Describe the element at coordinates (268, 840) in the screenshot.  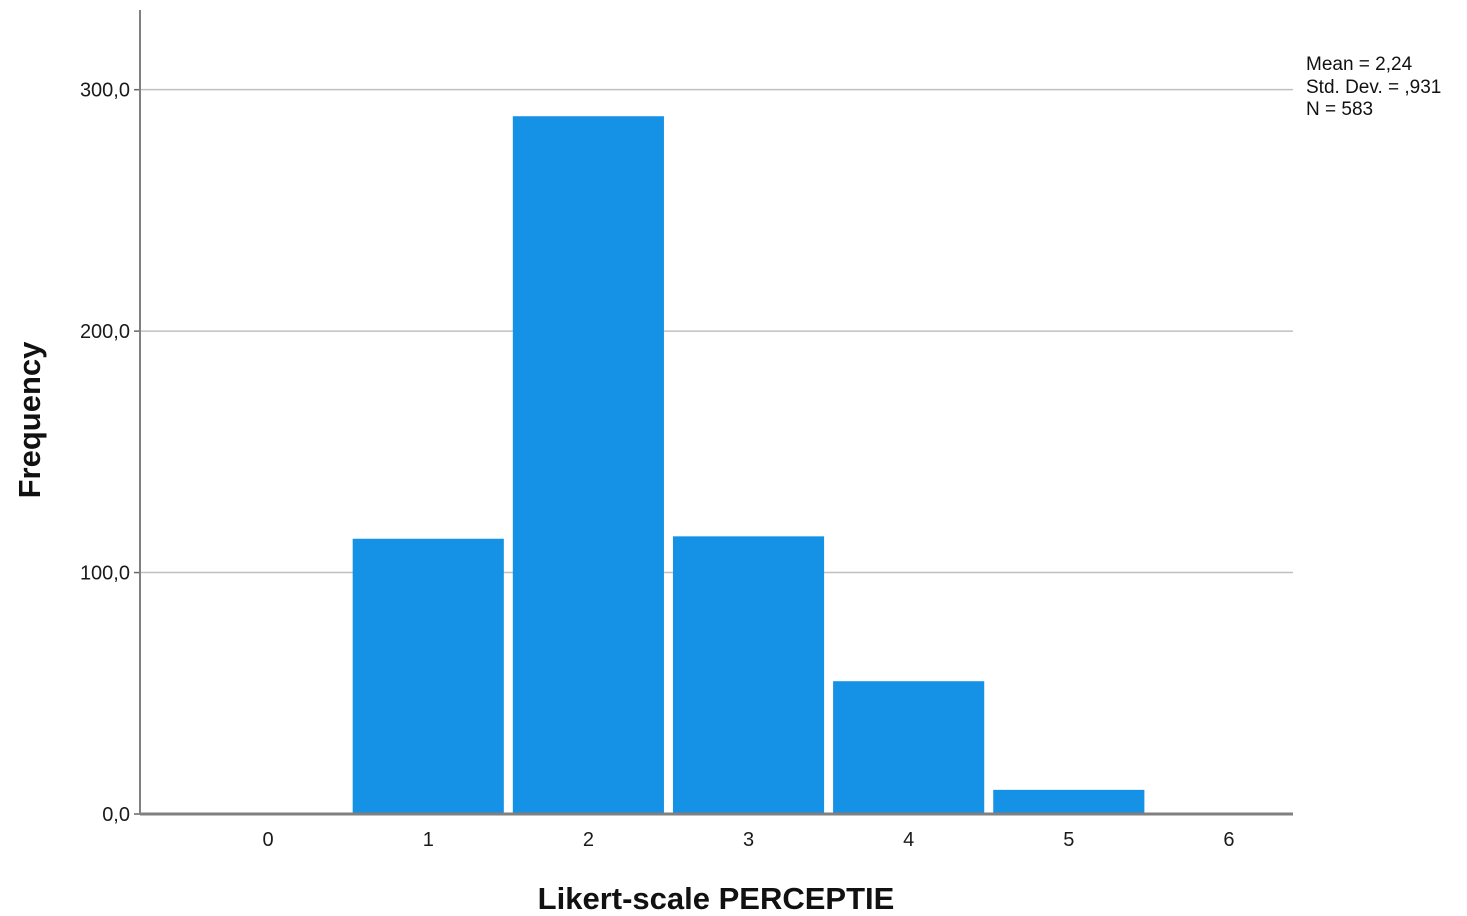
I see `x-tick-label-0: 0` at that location.